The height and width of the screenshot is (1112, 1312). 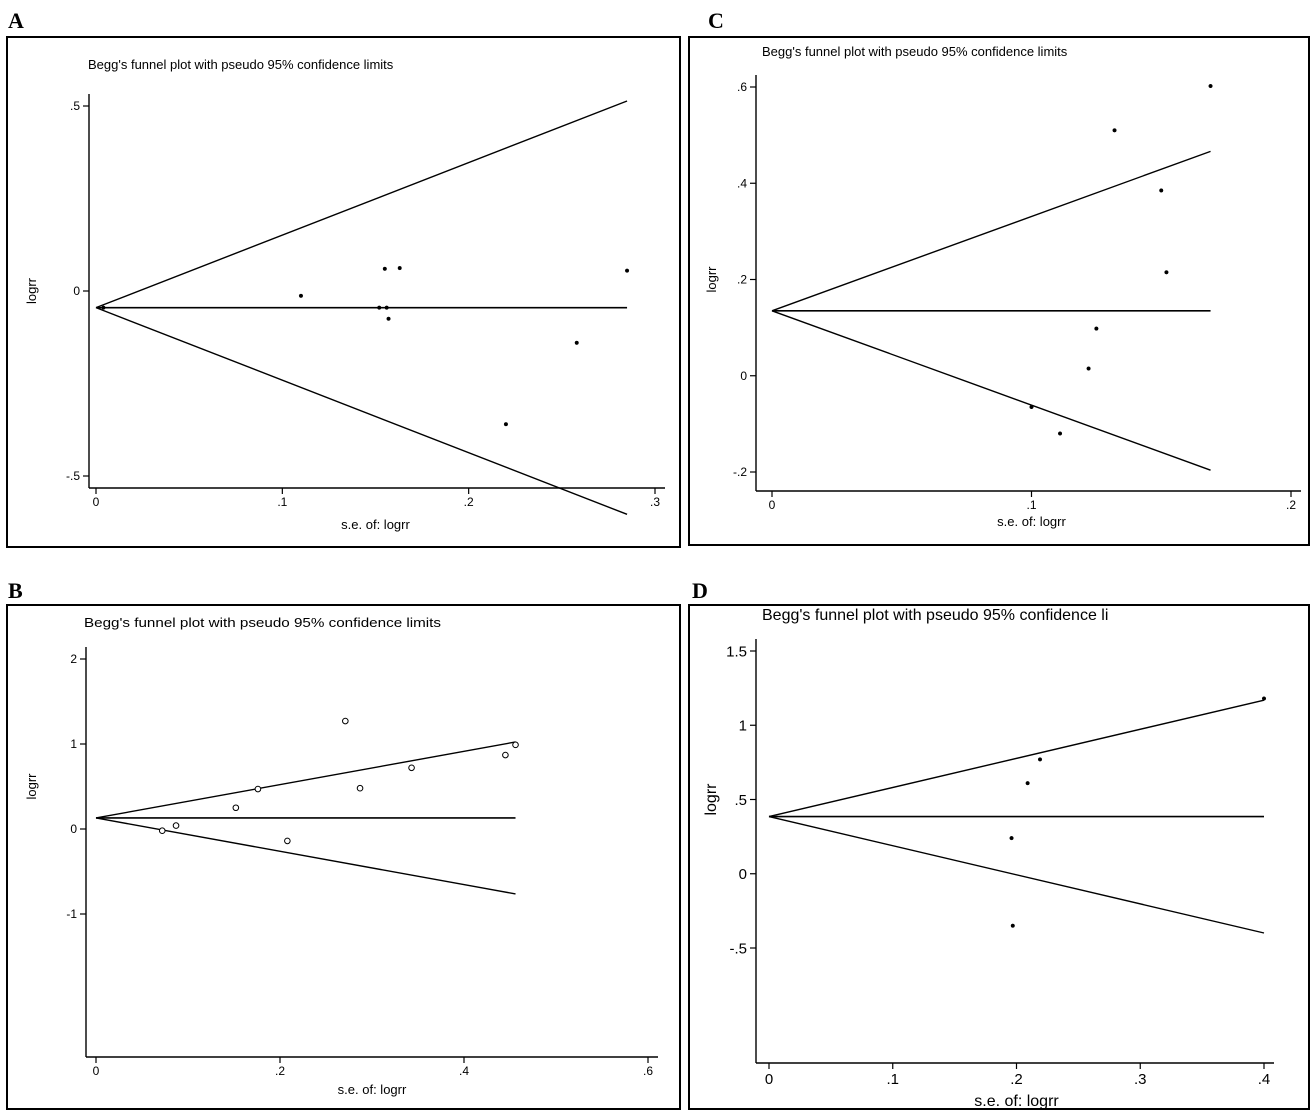 What do you see at coordinates (716, 20) in the screenshot?
I see `panel-label-c: C` at bounding box center [716, 20].